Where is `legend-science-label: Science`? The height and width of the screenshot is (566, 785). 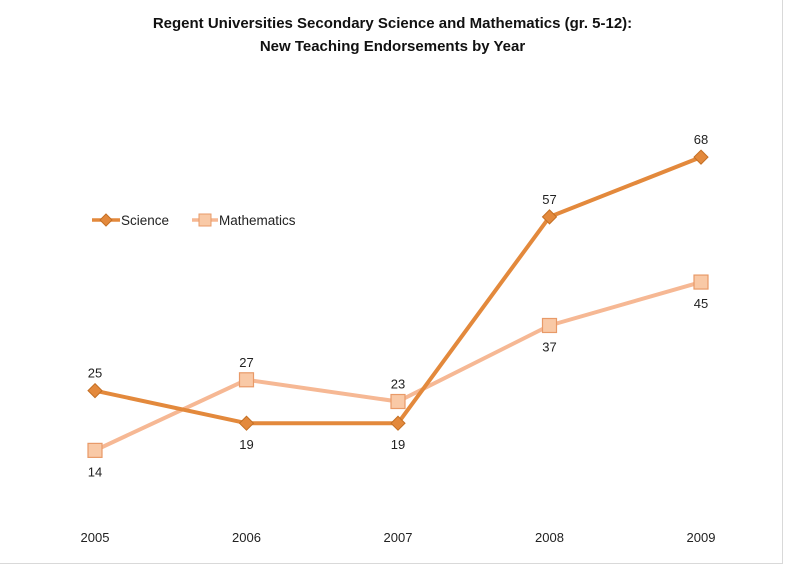 legend-science-label: Science is located at coordinates (145, 220).